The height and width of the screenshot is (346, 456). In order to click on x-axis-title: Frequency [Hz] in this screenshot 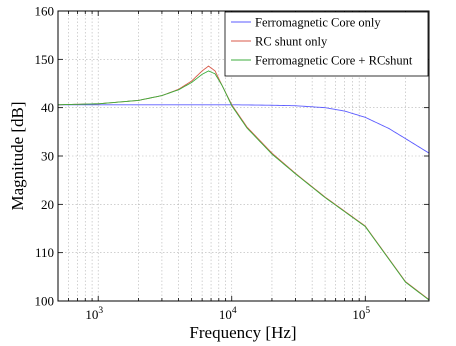, I will do `click(242, 332)`.